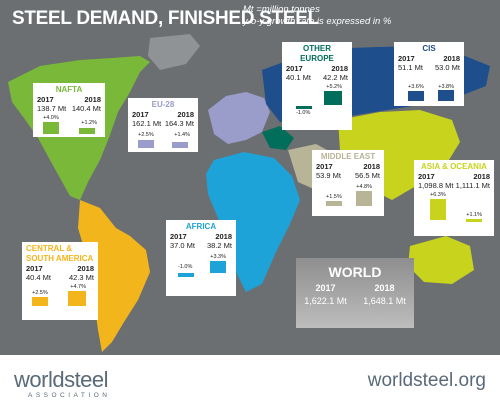 This screenshot has height=410, width=500. I want to click on footer: worldsteel ASSOCIATION worldsteel.org, so click(250, 382).